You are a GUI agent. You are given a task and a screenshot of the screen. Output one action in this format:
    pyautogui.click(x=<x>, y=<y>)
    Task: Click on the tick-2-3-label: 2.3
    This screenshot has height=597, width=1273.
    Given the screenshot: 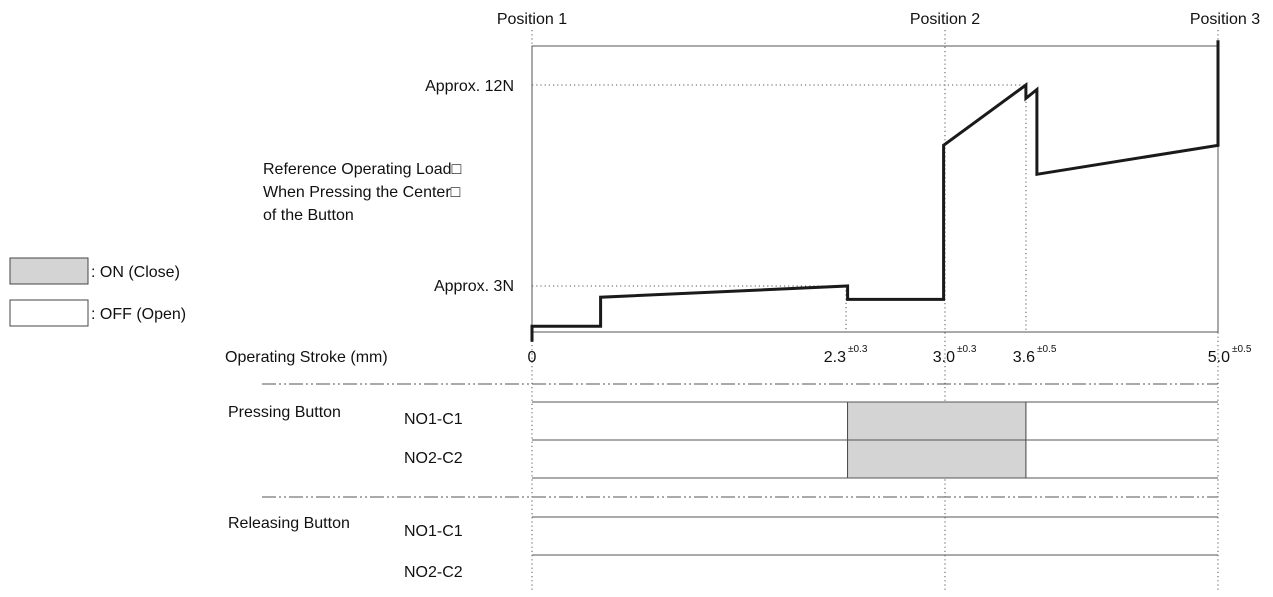 What is the action you would take?
    pyautogui.click(x=835, y=357)
    